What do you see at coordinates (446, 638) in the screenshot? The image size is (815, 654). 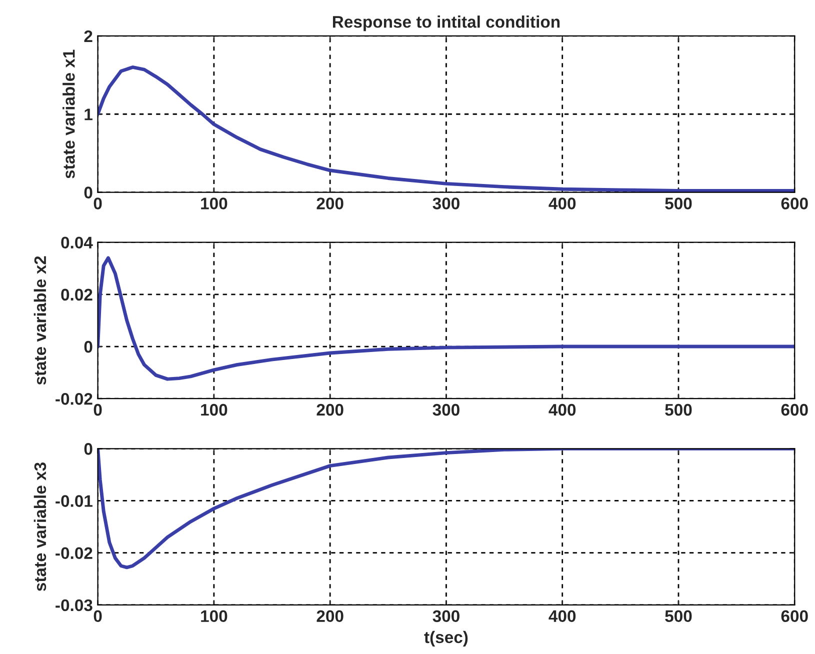 I see `x-axis-title: t(sec)` at bounding box center [446, 638].